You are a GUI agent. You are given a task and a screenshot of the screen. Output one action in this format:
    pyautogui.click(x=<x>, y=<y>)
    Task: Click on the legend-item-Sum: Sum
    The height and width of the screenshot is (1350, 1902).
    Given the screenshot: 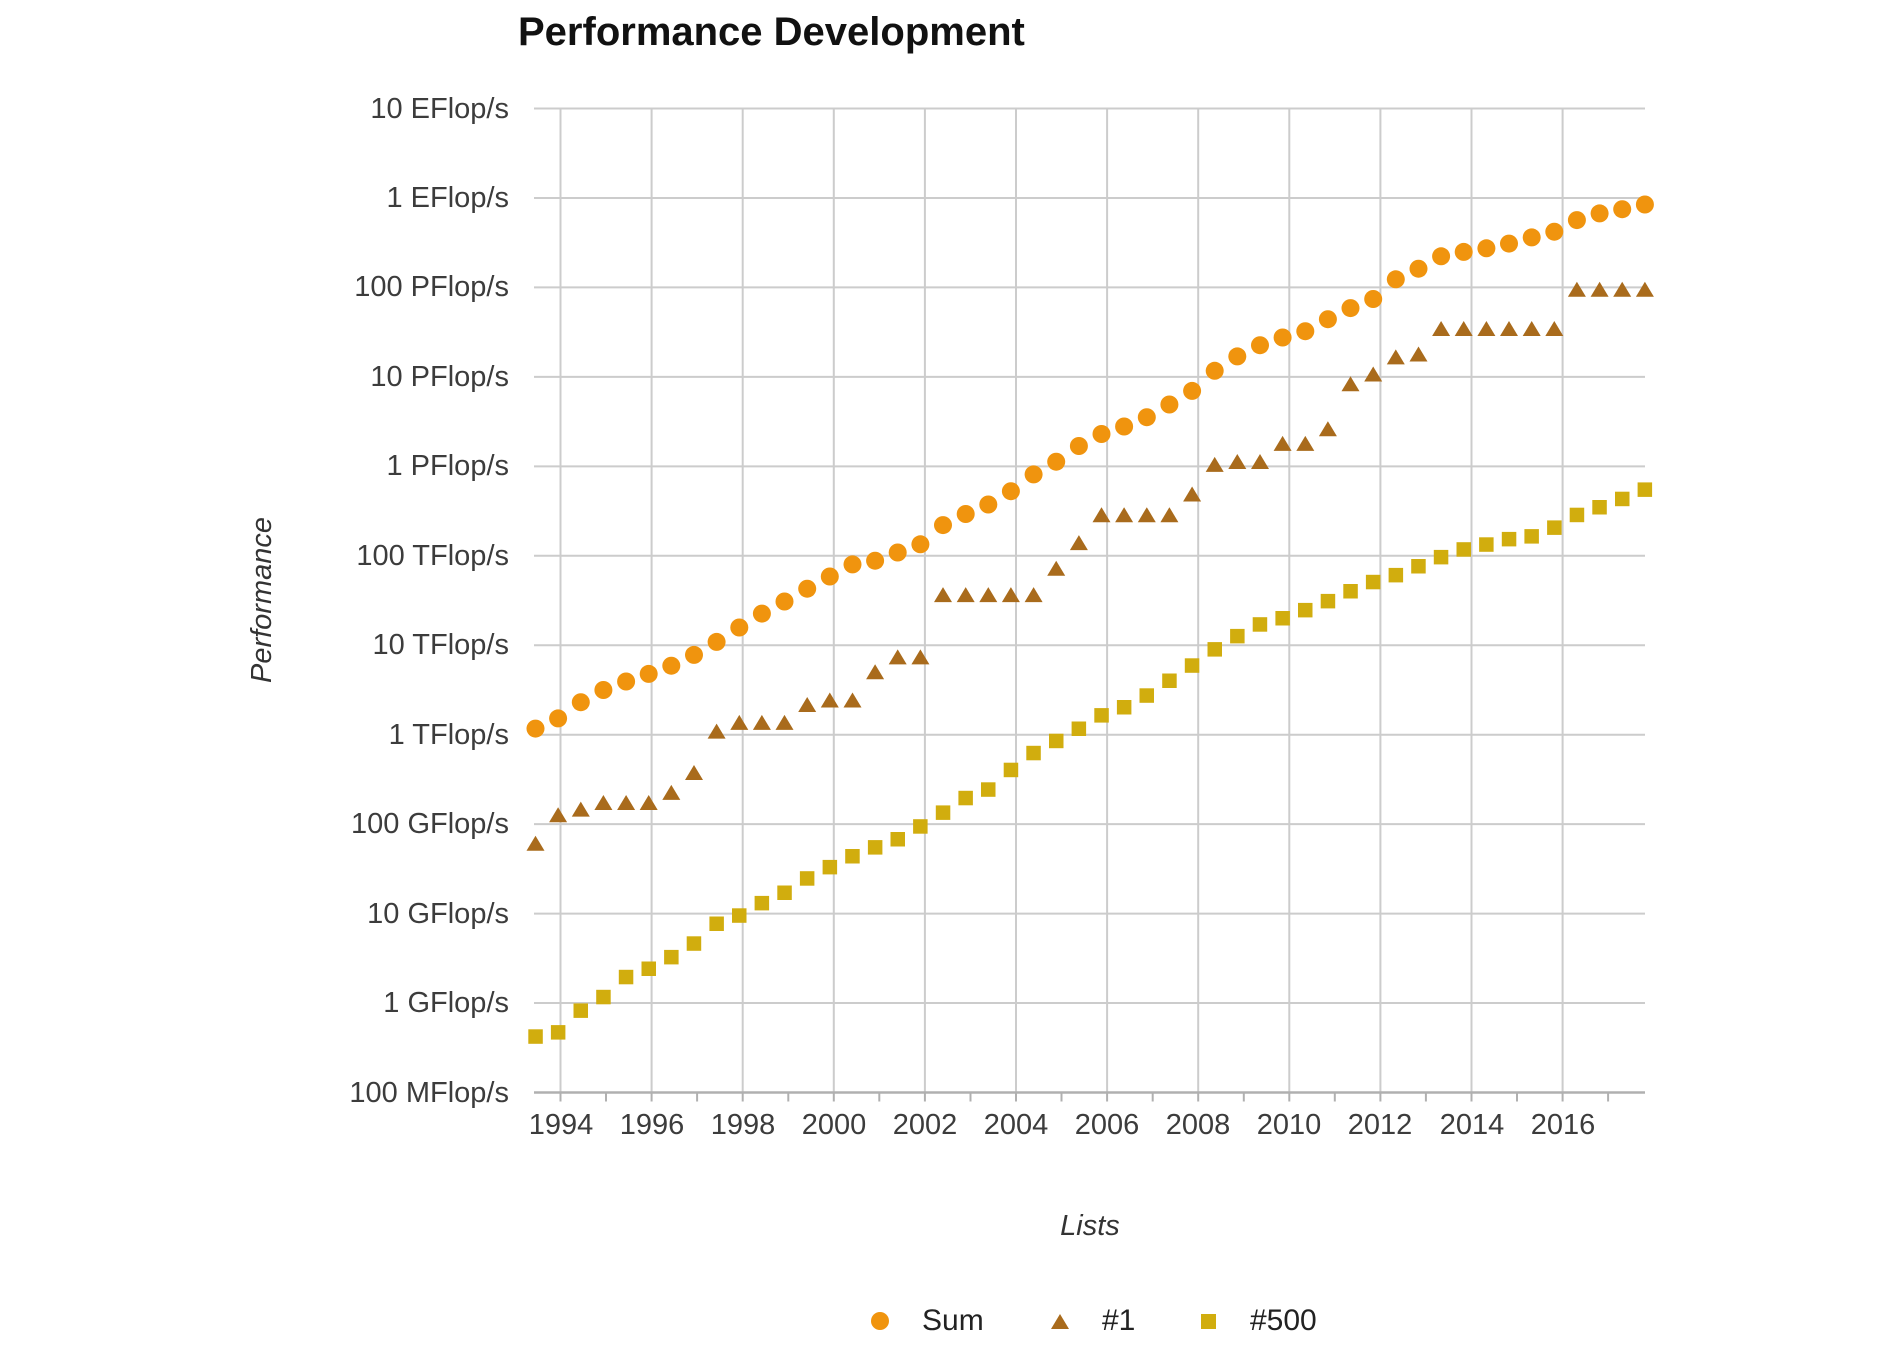 What is the action you would take?
    pyautogui.click(x=927, y=1321)
    